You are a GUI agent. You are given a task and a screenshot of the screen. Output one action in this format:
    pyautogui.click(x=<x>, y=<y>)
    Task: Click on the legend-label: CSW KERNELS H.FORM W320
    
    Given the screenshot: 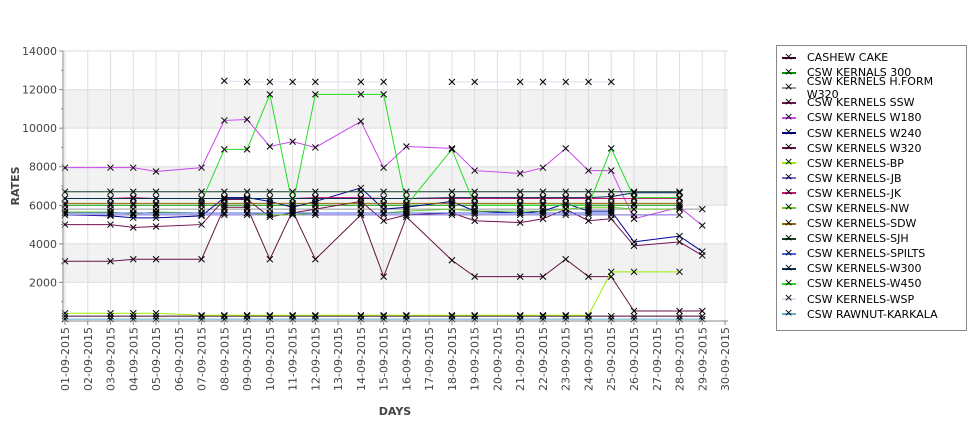 What is the action you would take?
    pyautogui.click(x=870, y=87)
    